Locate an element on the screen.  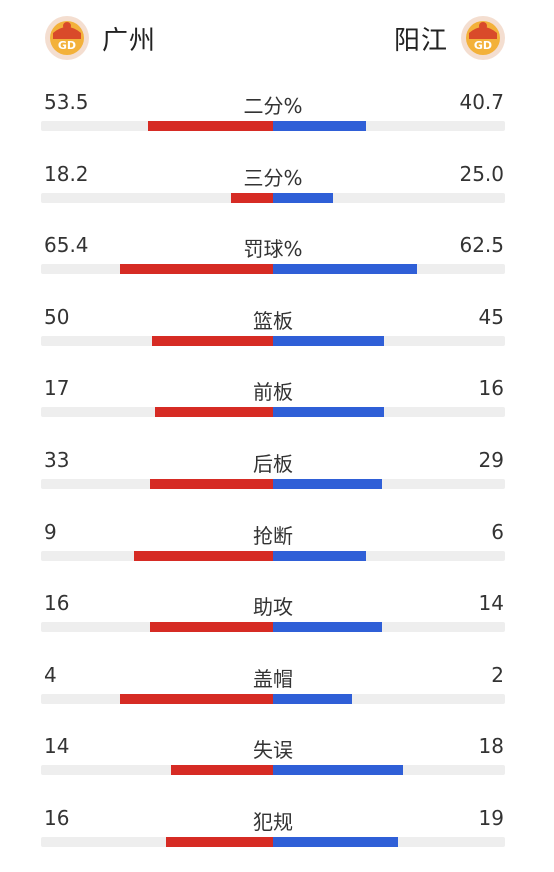
stat-row: 18.2 三分% 25.0 is located at coordinates (277, 192).